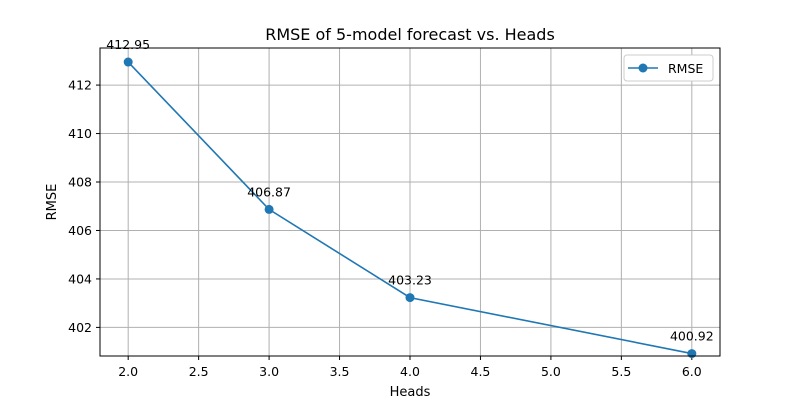  Describe the element at coordinates (410, 392) in the screenshot. I see `x-axis-label: Heads` at that location.